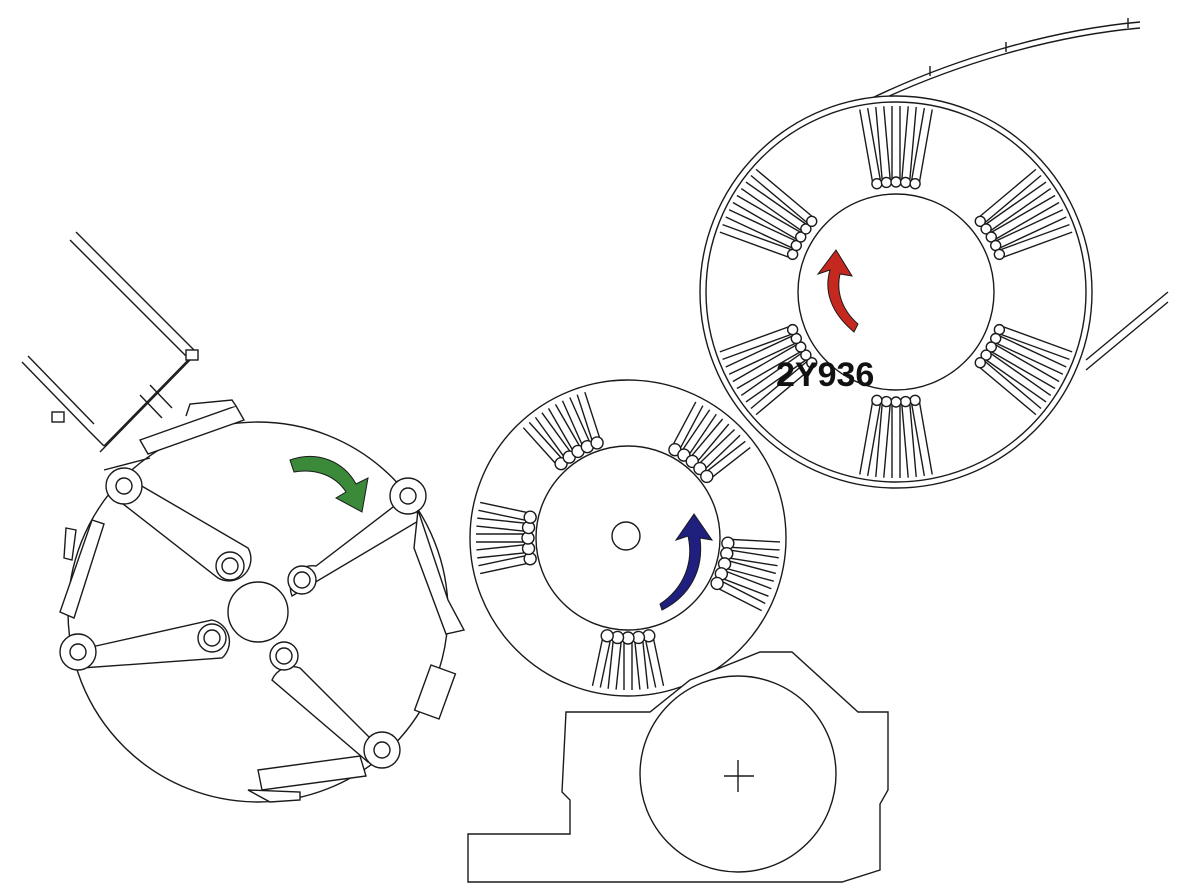  What do you see at coordinates (628, 538) in the screenshot?
I see `middle-drum` at bounding box center [628, 538].